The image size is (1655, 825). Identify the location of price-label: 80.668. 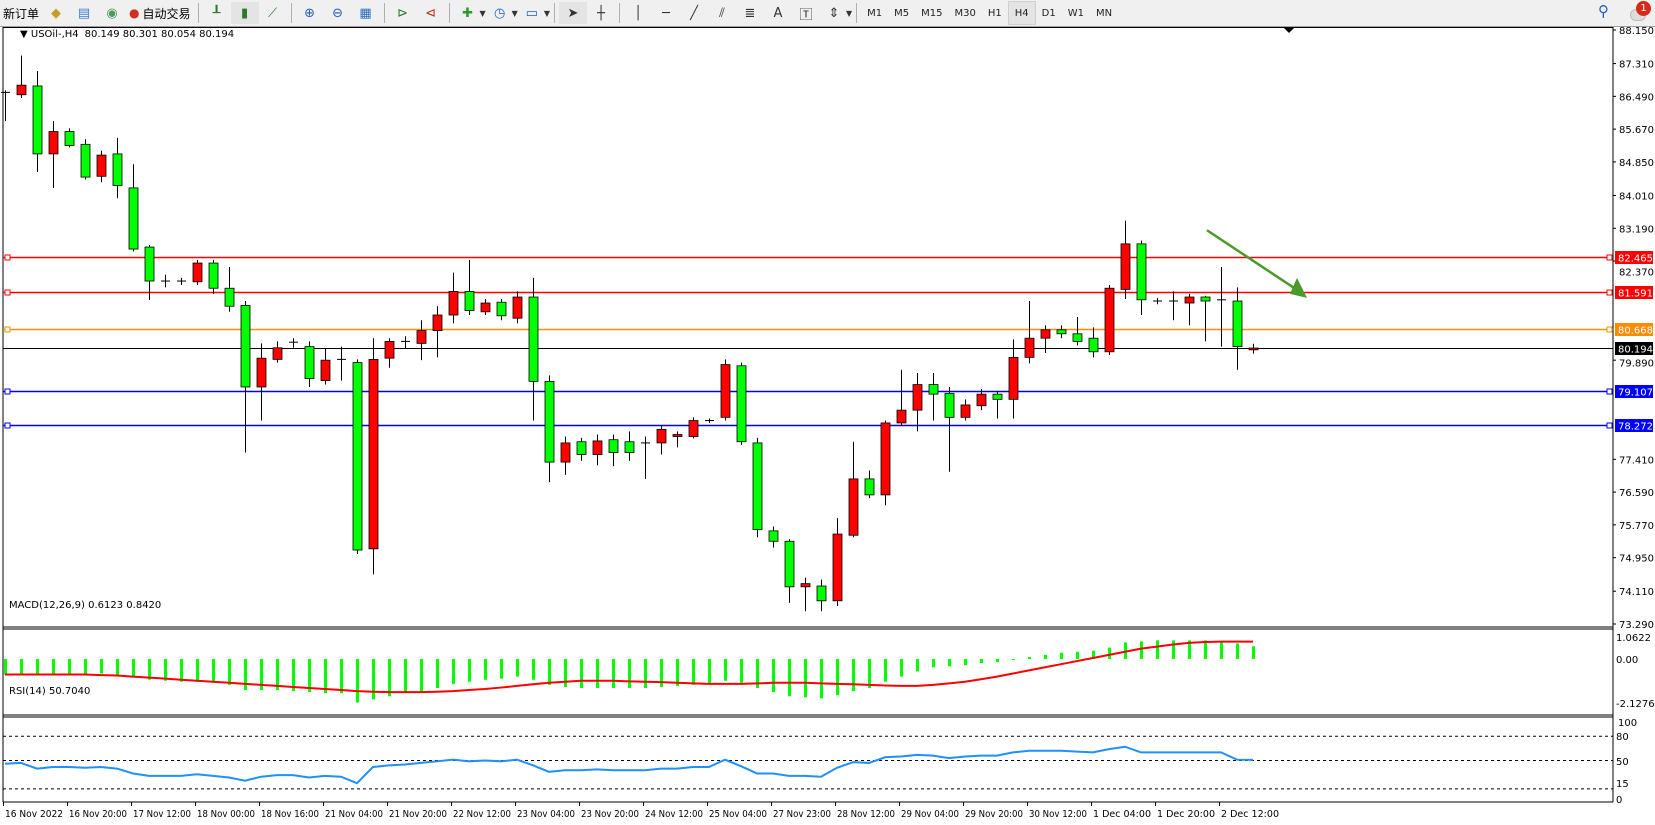
(1635, 331).